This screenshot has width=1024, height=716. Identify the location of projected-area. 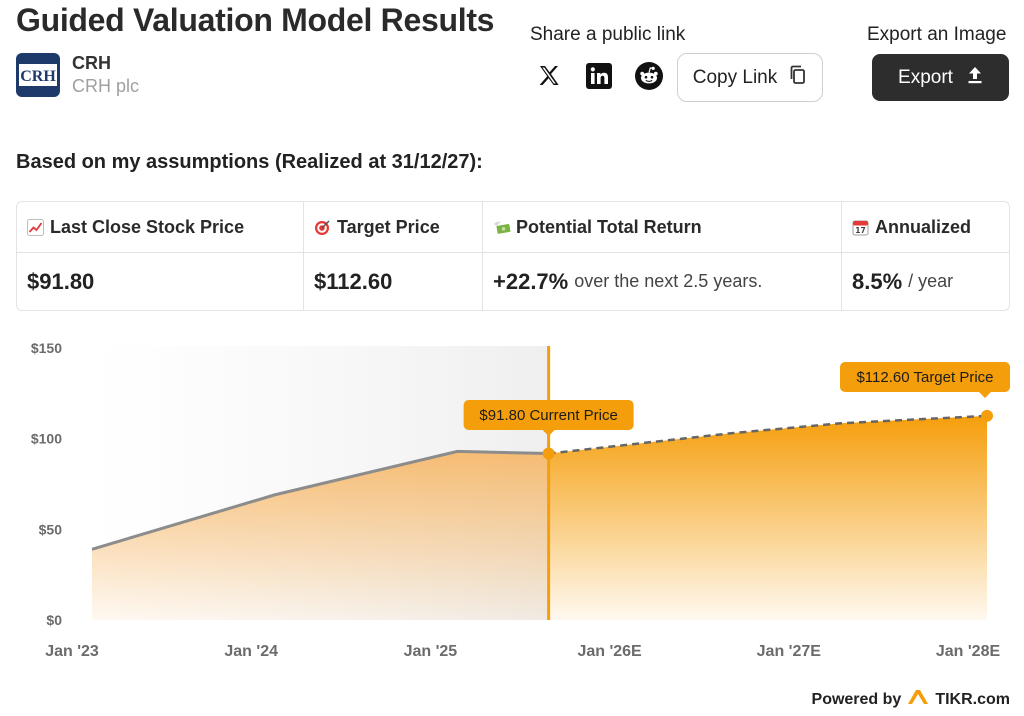
(767, 517).